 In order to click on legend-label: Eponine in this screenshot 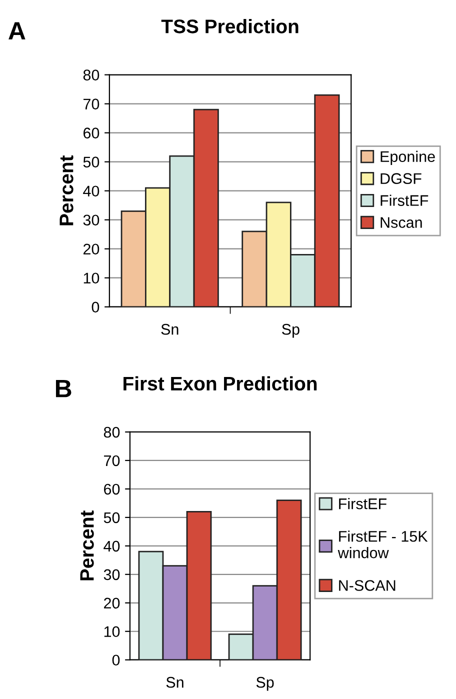, I will do `click(407, 158)`.